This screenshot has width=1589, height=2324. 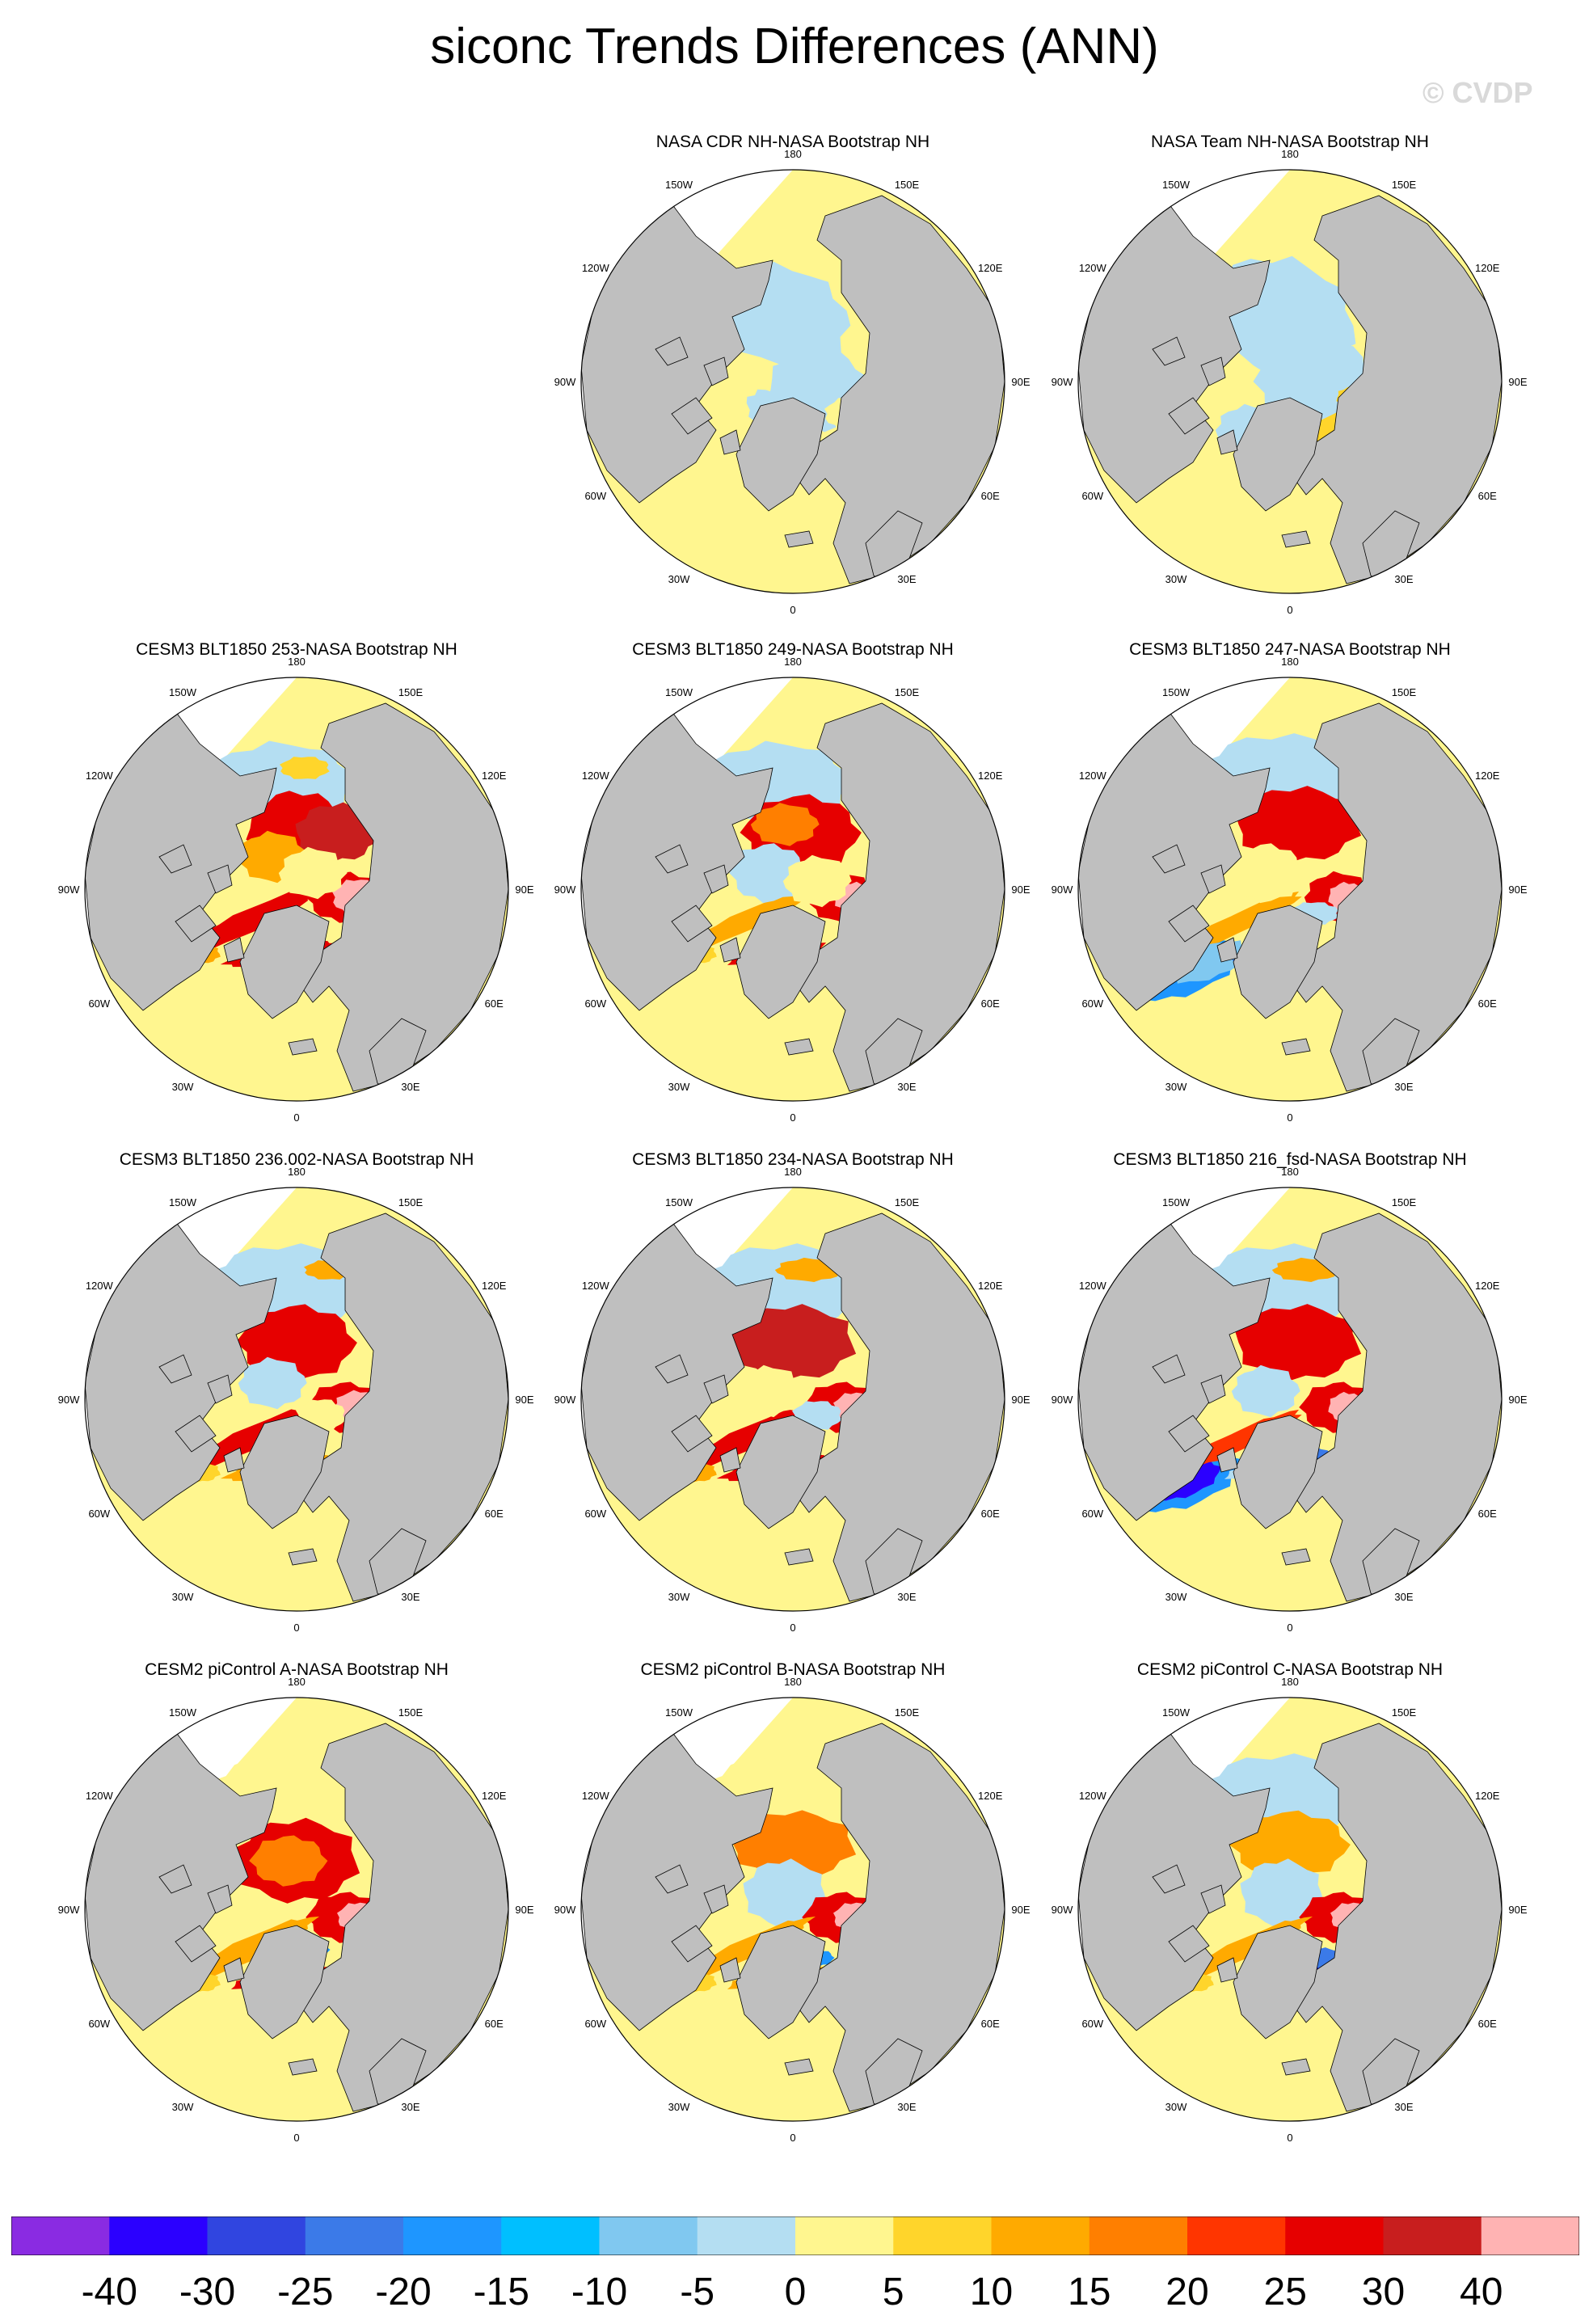 What do you see at coordinates (1478, 93) in the screenshot?
I see `cvdp-watermark: © CVDP` at bounding box center [1478, 93].